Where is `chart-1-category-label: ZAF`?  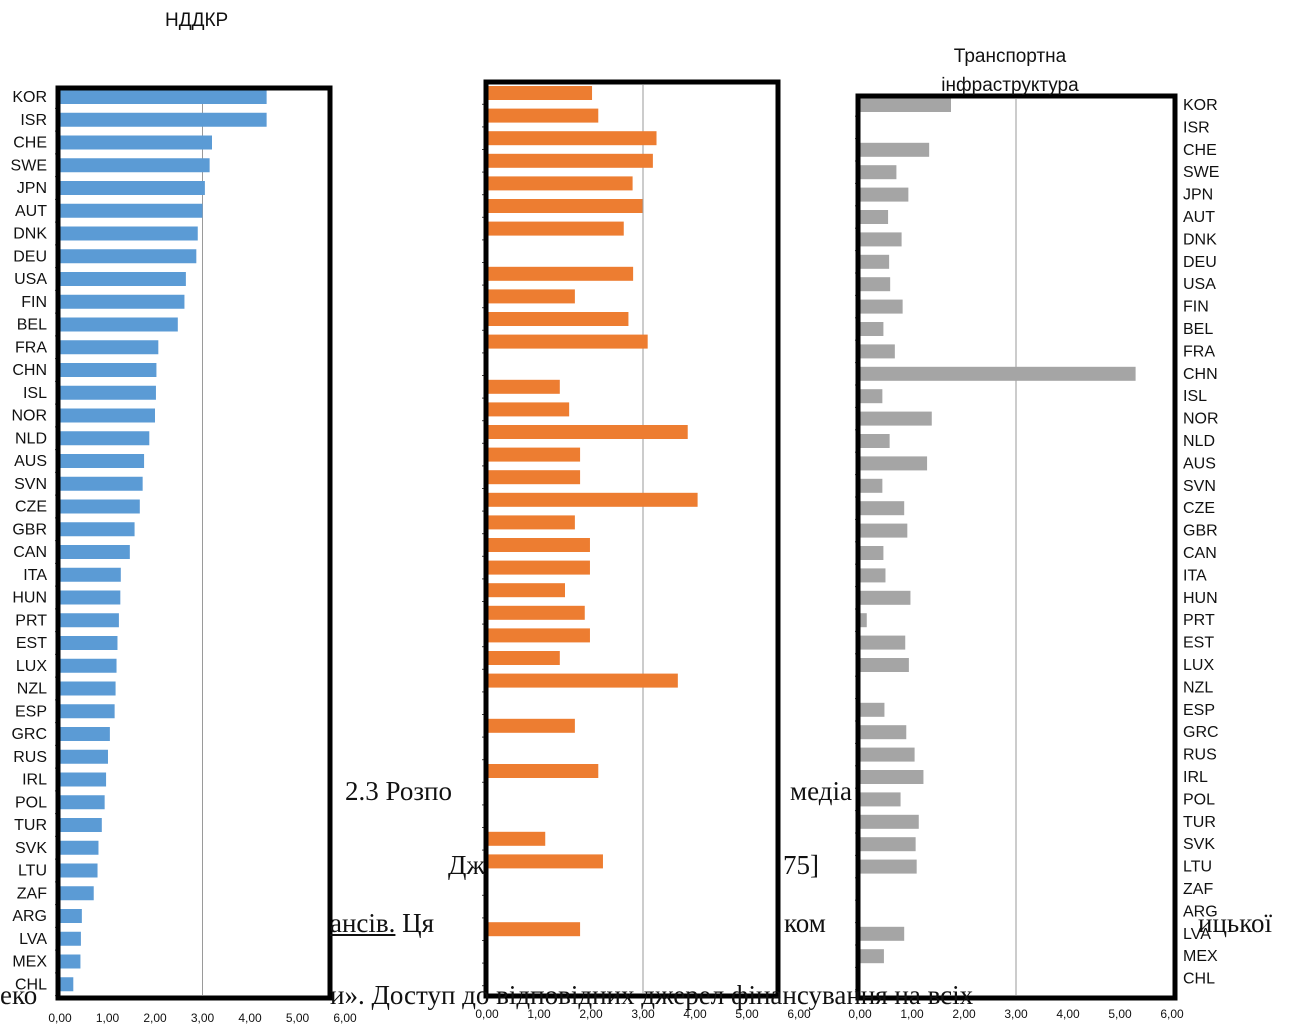 chart-1-category-label: ZAF is located at coordinates (32, 893).